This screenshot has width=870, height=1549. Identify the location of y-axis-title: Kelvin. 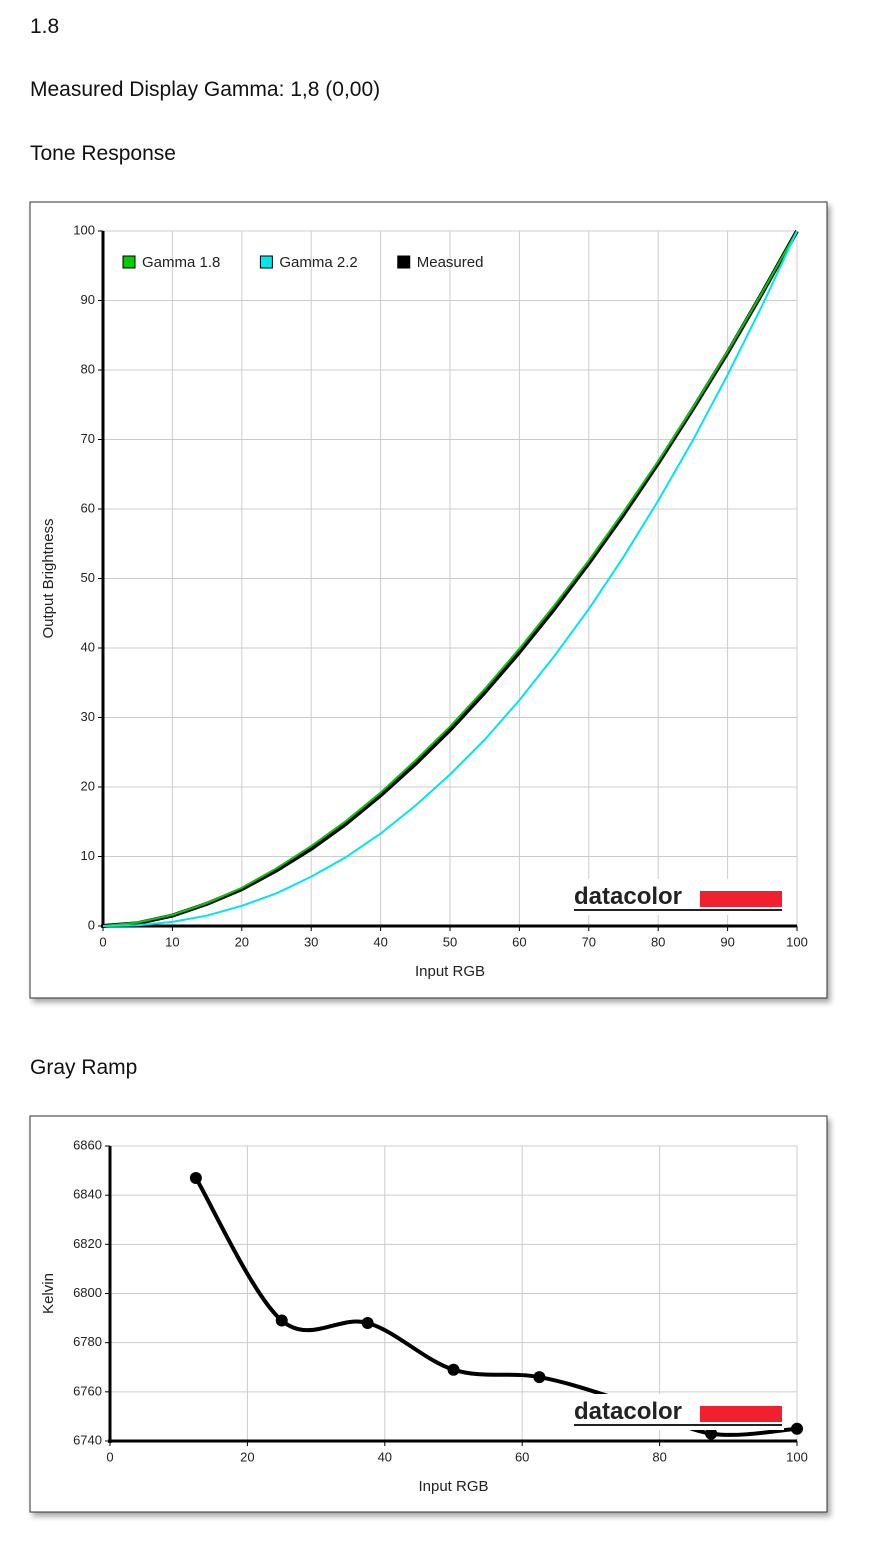
(48, 1293).